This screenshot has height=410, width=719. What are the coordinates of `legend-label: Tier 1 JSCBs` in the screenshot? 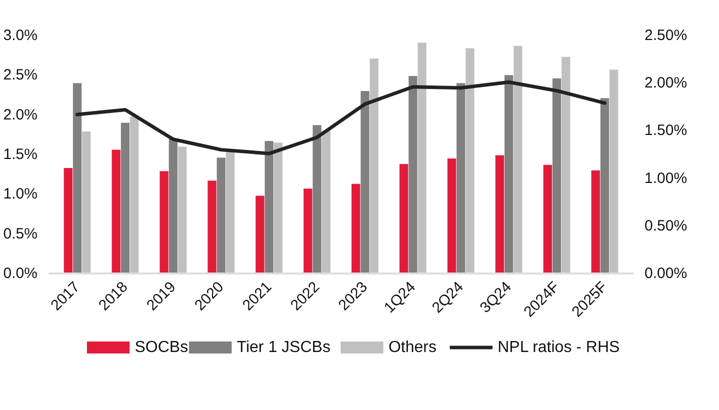 It's located at (283, 347).